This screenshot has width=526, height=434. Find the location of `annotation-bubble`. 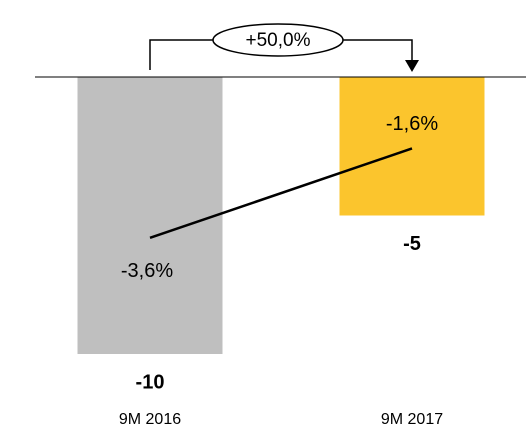

annotation-bubble is located at coordinates (278, 40).